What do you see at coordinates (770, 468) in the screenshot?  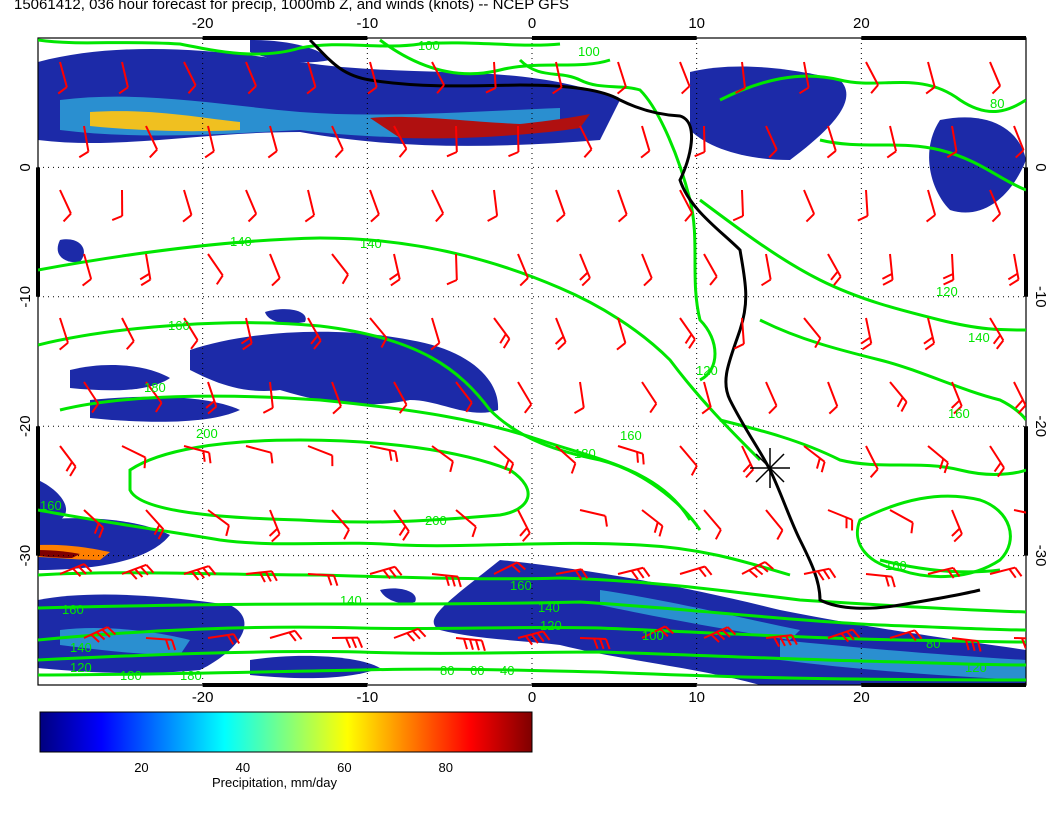 I see `station-marker-icon` at bounding box center [770, 468].